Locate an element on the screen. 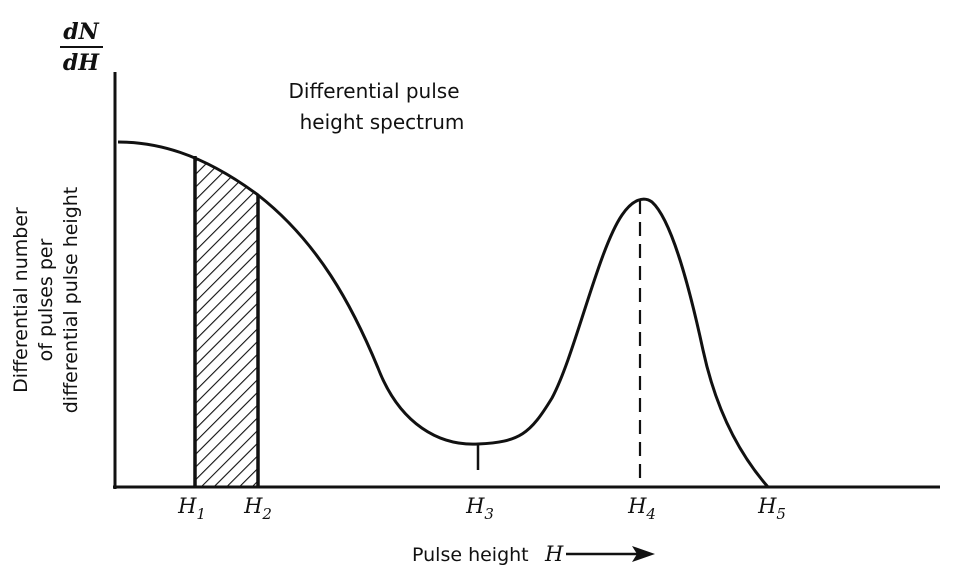  marker-h2: H2 is located at coordinates (257, 508).